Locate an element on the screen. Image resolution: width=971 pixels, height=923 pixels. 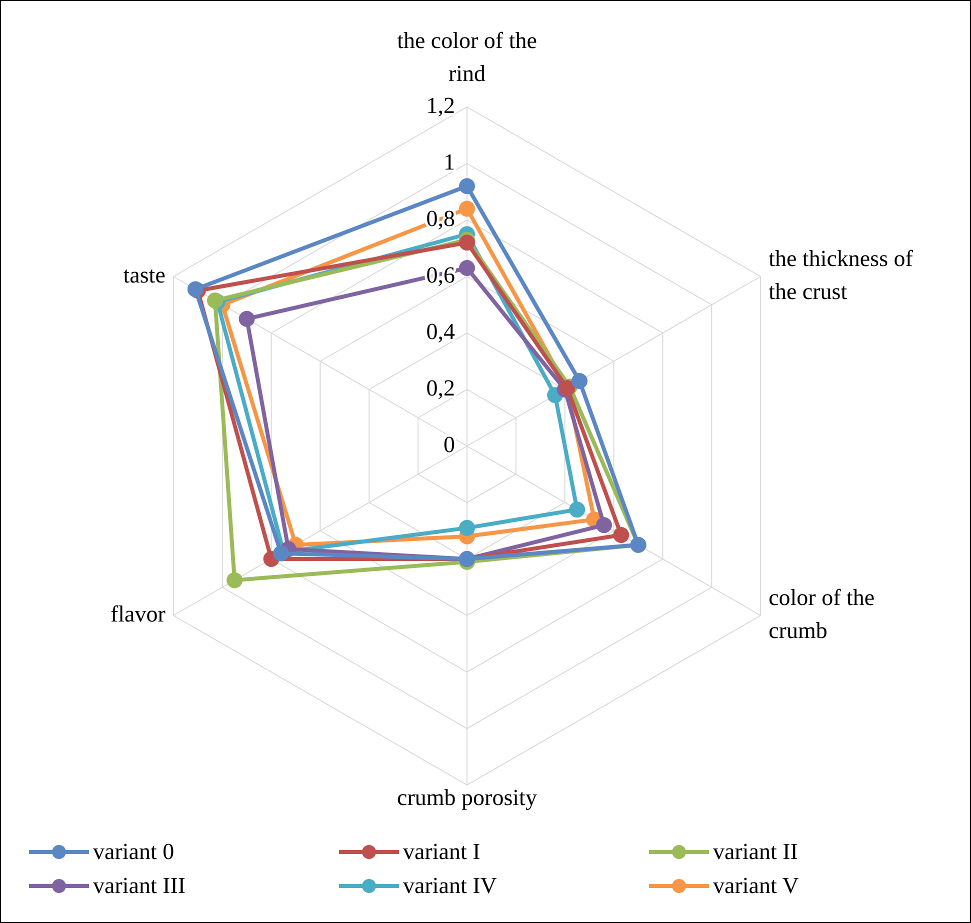
legend-label: variant V is located at coordinates (756, 886).